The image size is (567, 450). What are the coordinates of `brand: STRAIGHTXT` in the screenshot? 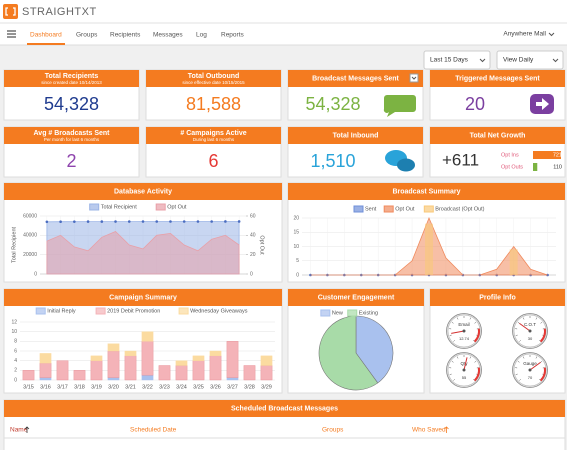 It's located at (59, 12).